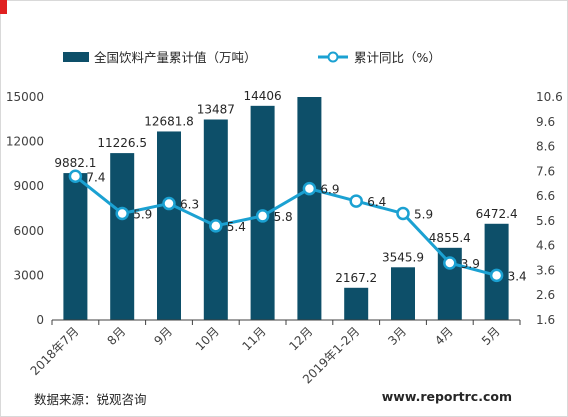 The width and height of the screenshot is (568, 417). I want to click on x-axis-tick-label-4: 11月, so click(254, 338).